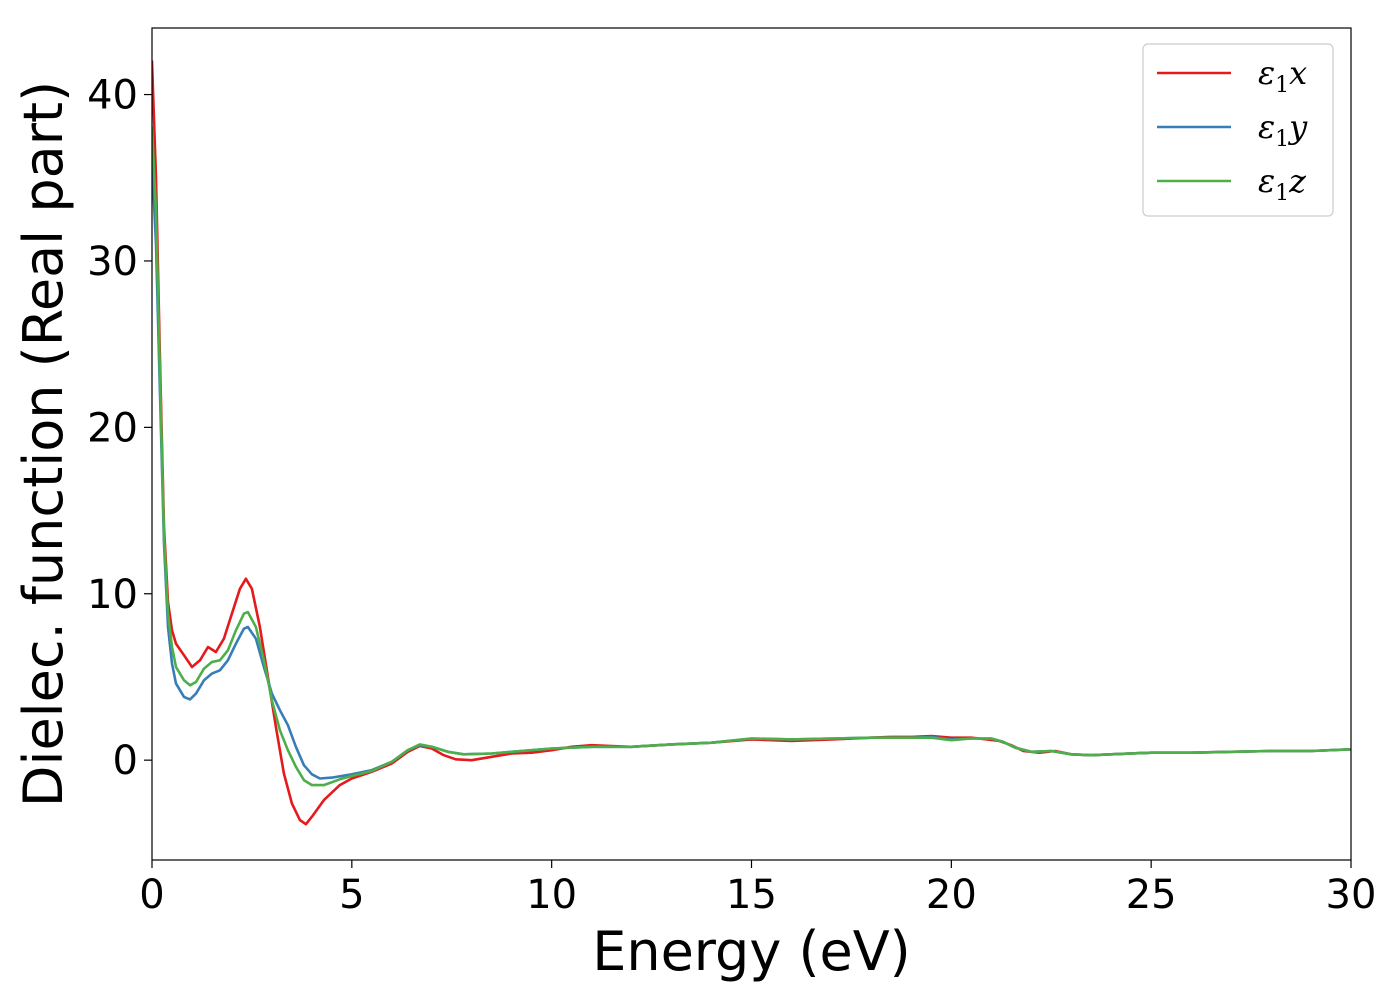 This screenshot has width=1400, height=1000. Describe the element at coordinates (951, 895) in the screenshot. I see `x-tick-label: 20` at that location.